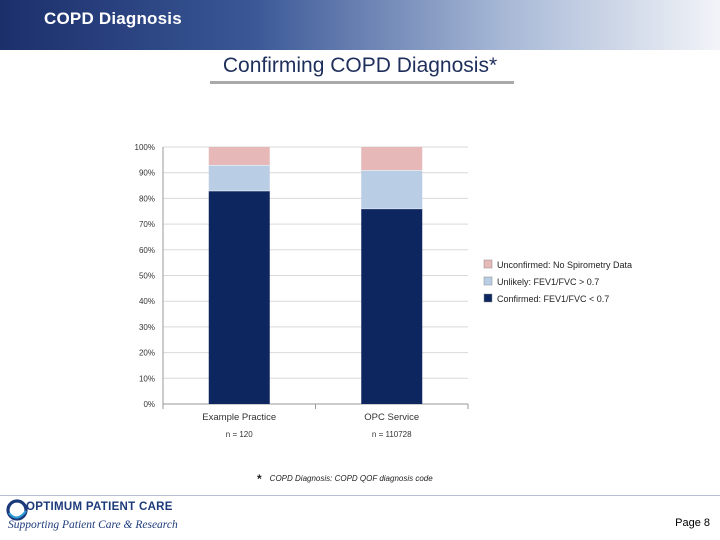 This screenshot has width=720, height=540. I want to click on legend-label: Confirmed: FEV1/FVC < 0.7, so click(553, 299).